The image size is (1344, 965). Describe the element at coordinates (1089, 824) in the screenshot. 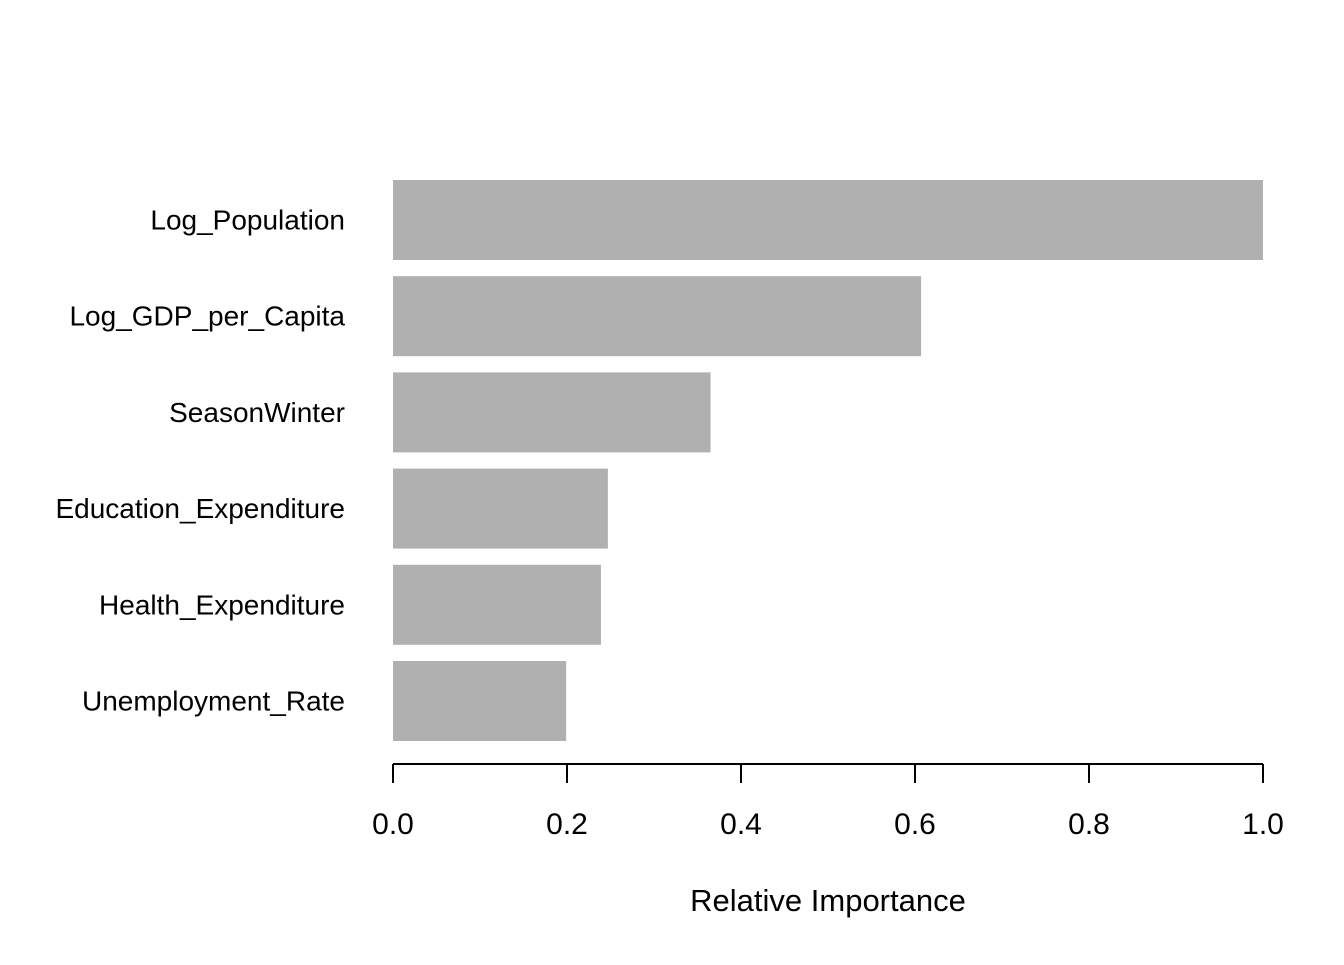

I see `x-tick-label-4: 0.8` at that location.